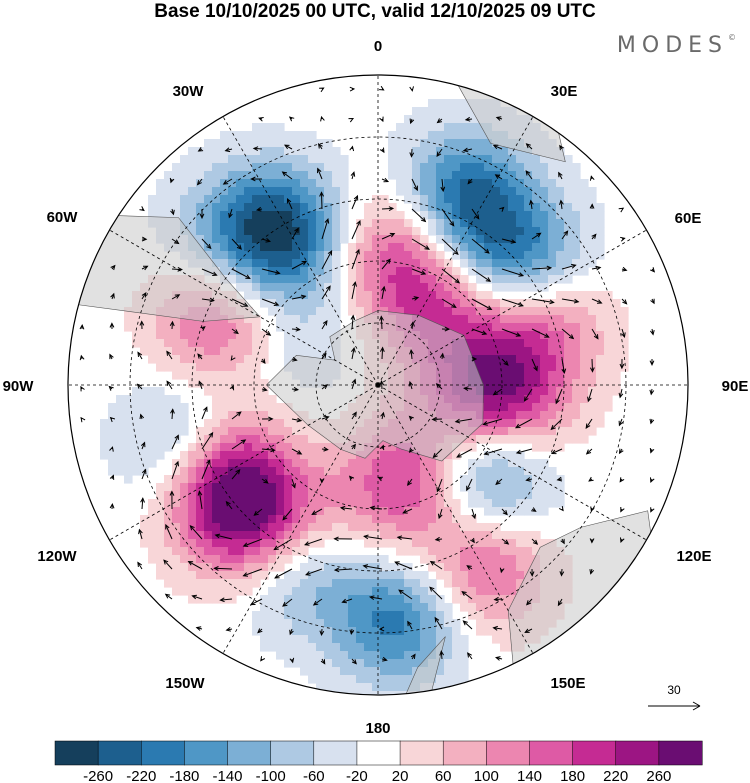 This screenshot has height=783, width=750. What do you see at coordinates (529, 775) in the screenshot?
I see `colorbar-tick-label: 140` at bounding box center [529, 775].